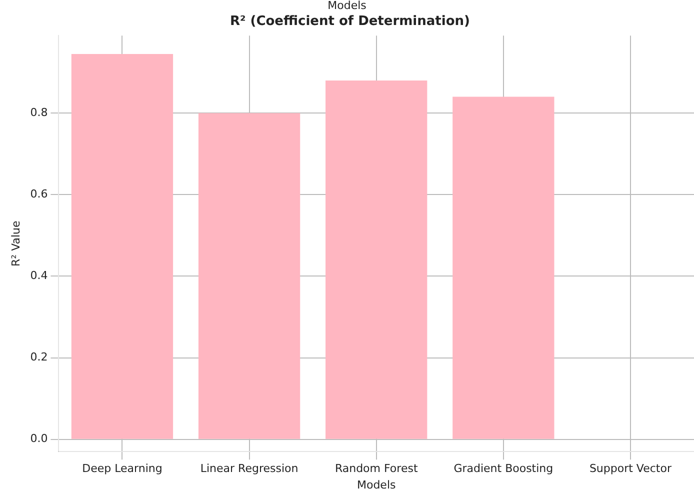  Describe the element at coordinates (39, 112) in the screenshot. I see `y-tick-label: 0.8` at that location.